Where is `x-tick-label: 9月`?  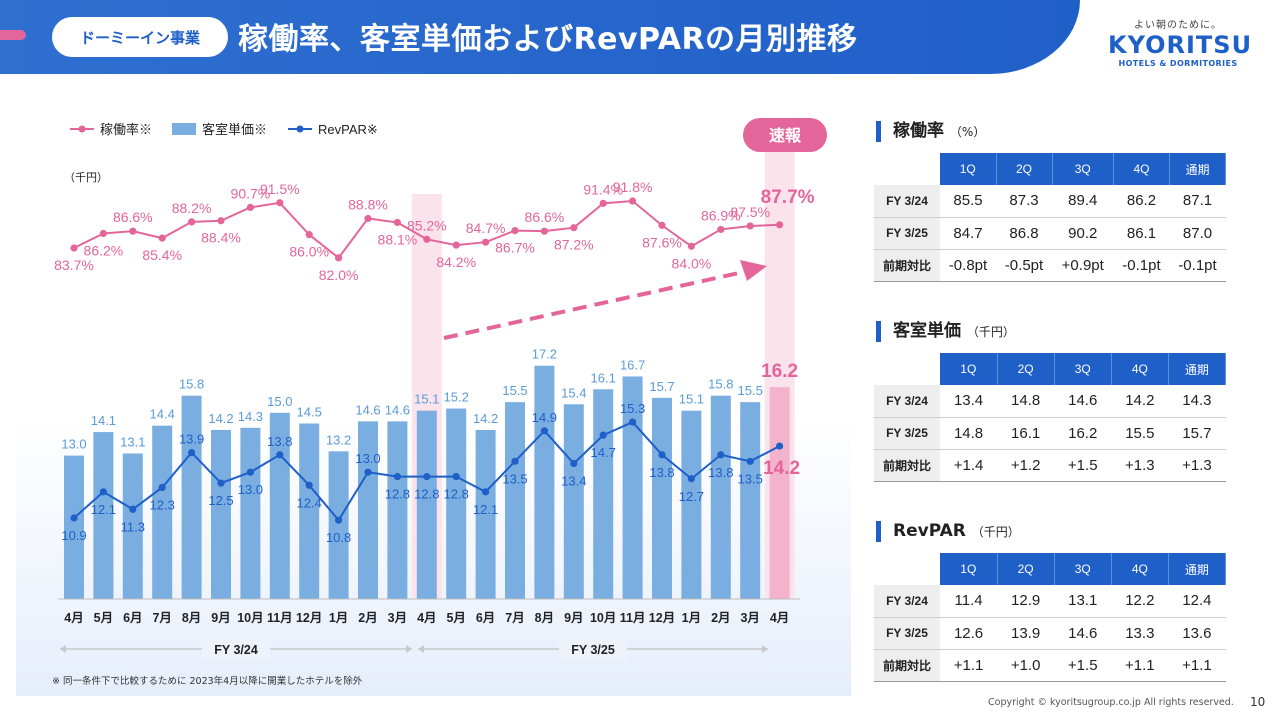 x-tick-label: 9月 is located at coordinates (220, 618).